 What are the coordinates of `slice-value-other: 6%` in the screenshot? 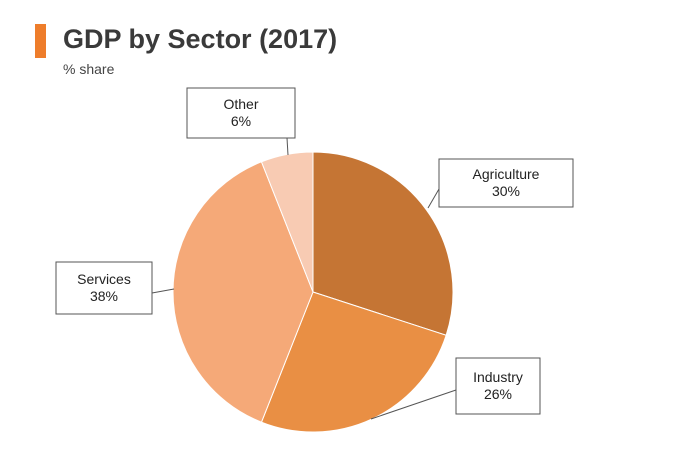 It's located at (241, 121).